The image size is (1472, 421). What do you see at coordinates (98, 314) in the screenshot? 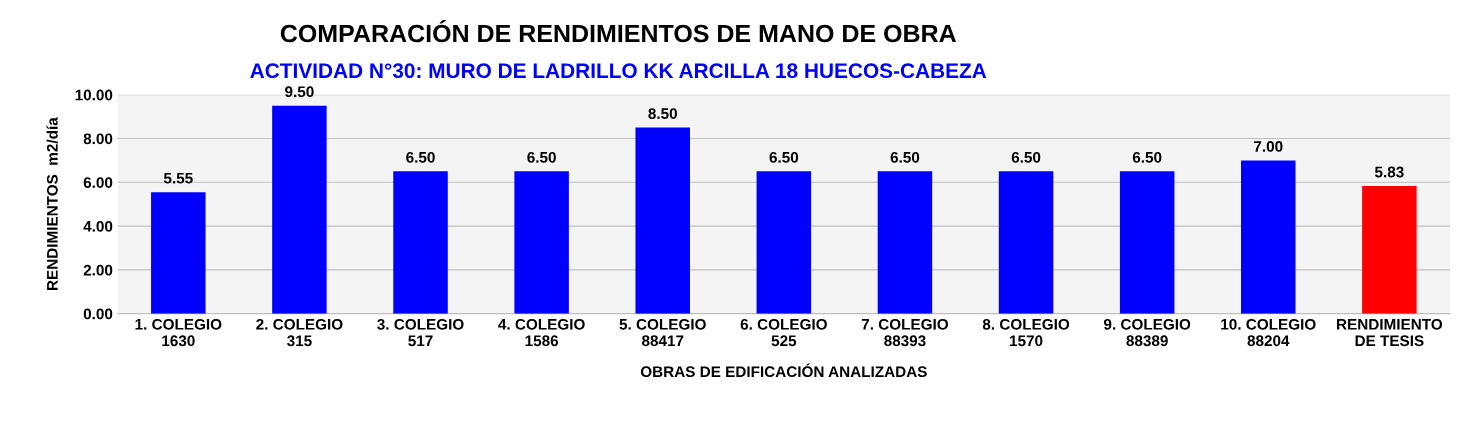
I see `y-tick-label: 0.00` at bounding box center [98, 314].